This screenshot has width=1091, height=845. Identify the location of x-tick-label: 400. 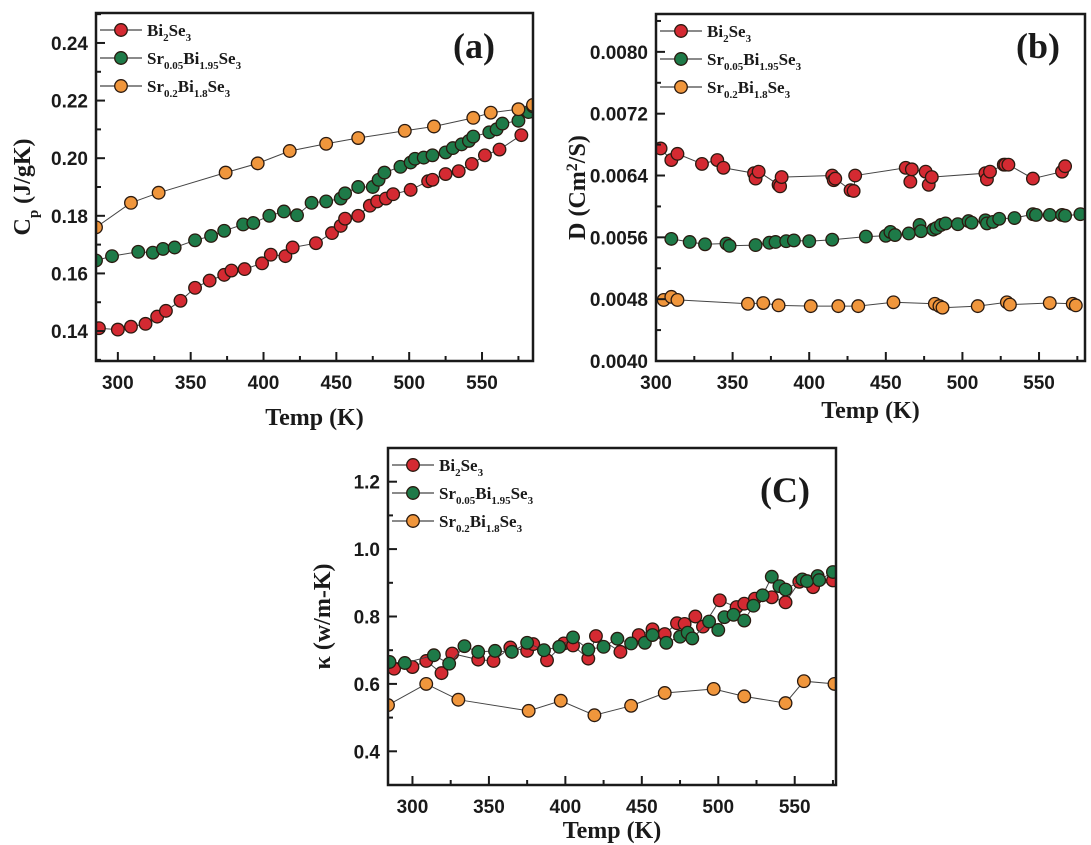
(809, 383).